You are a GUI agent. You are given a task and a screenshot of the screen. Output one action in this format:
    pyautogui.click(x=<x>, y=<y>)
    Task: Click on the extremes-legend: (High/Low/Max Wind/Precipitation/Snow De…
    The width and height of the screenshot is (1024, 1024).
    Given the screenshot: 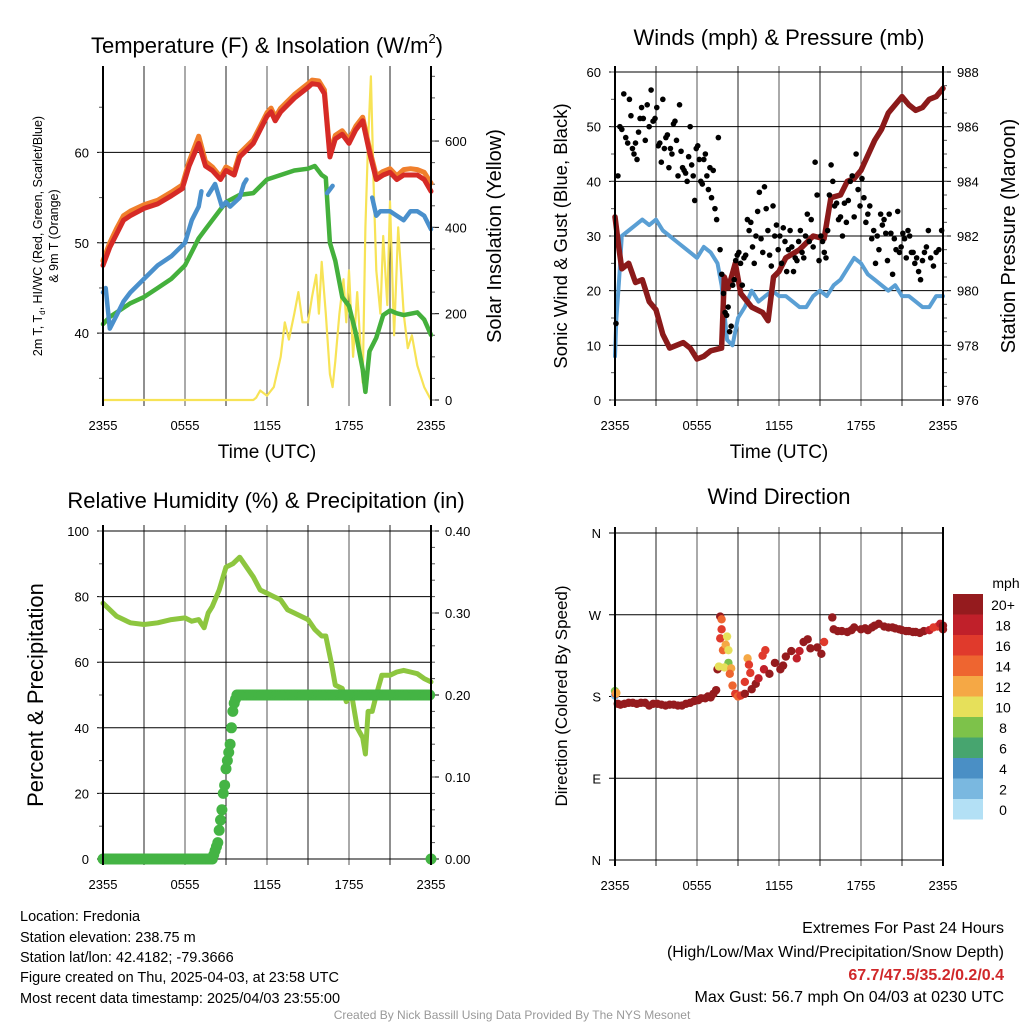 What is the action you would take?
    pyautogui.click(x=835, y=952)
    